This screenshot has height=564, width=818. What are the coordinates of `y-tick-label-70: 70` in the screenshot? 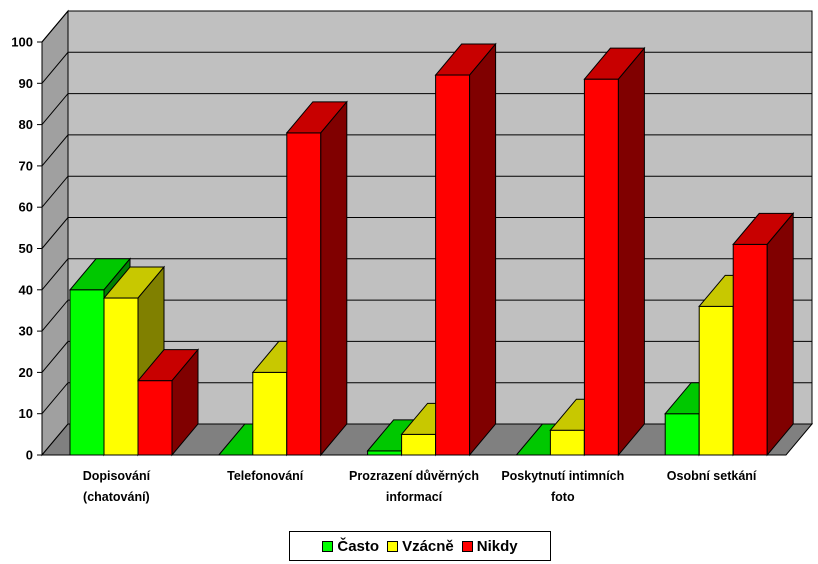 It's located at (26, 165).